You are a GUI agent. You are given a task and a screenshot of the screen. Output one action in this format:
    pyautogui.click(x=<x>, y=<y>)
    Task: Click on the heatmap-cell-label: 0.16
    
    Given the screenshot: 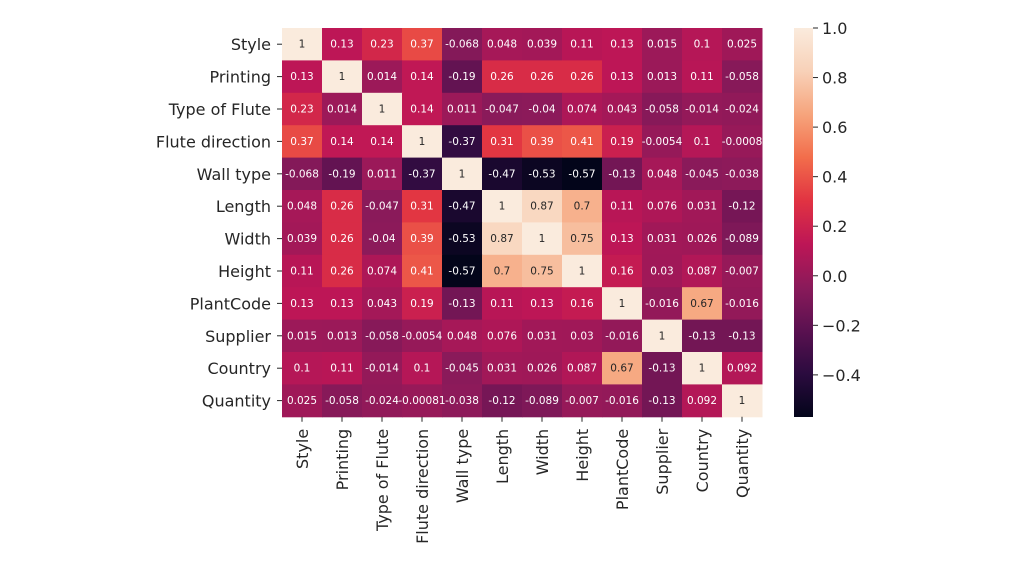 What is the action you would take?
    pyautogui.click(x=622, y=272)
    